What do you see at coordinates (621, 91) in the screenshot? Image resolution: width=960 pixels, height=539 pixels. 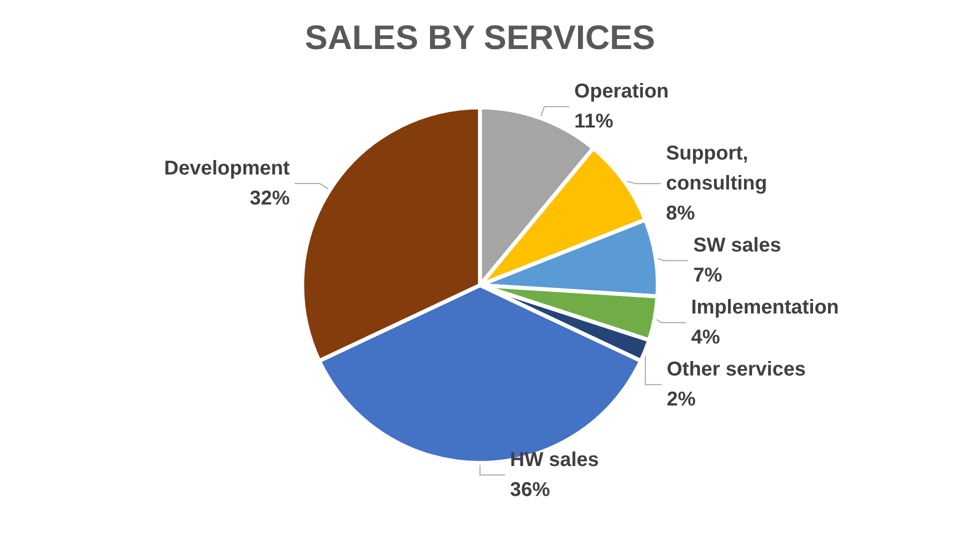 I see `slice-label: Operation` at bounding box center [621, 91].